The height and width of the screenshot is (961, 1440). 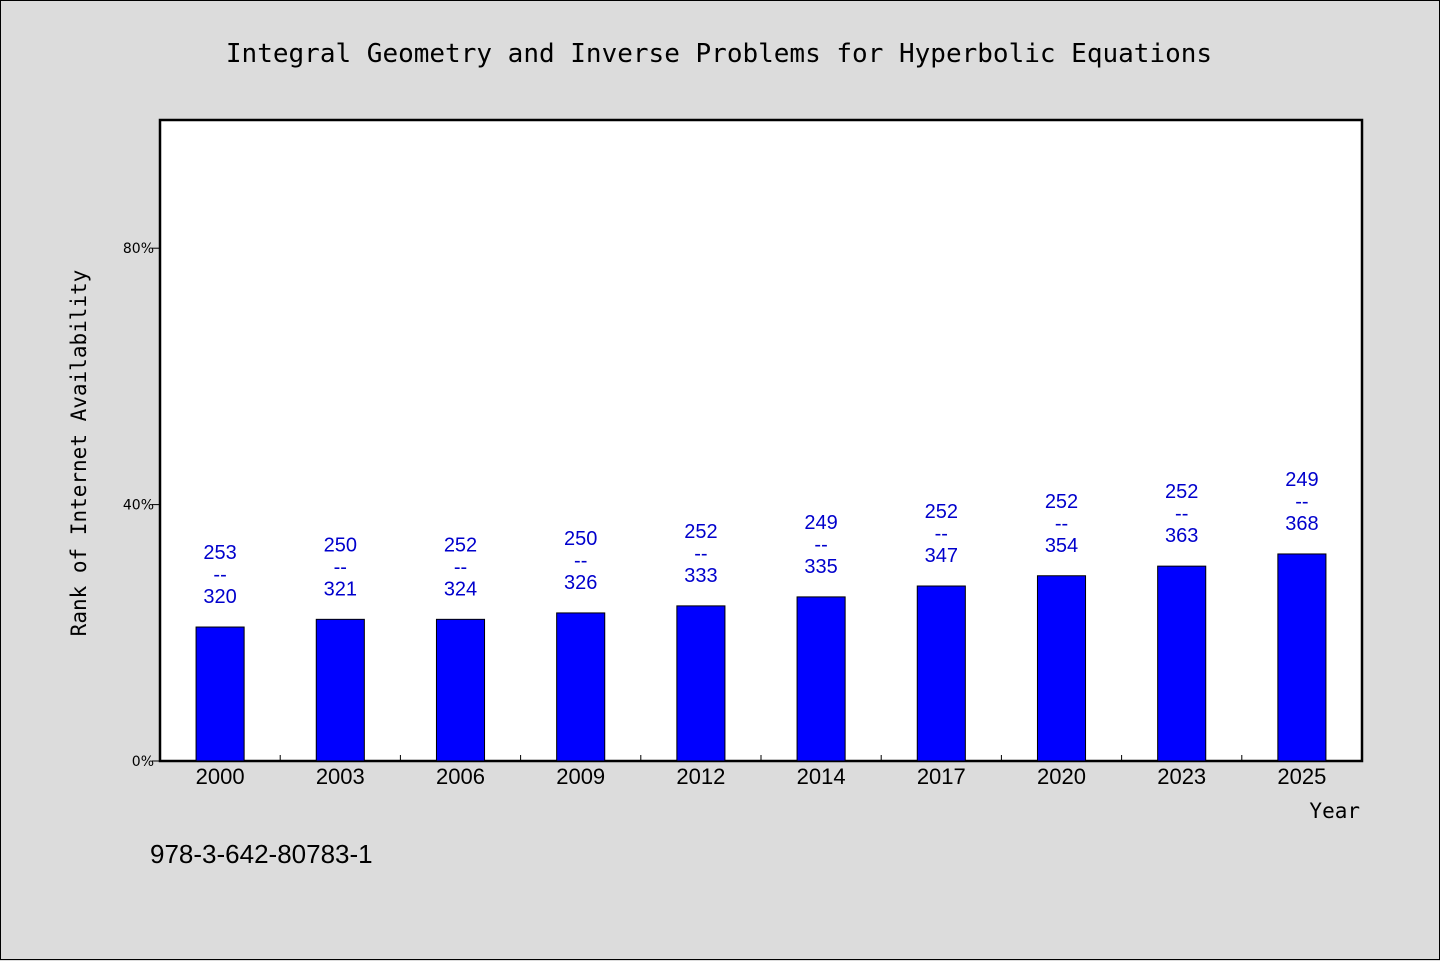 I want to click on x-tick-label: 2014, so click(x=821, y=776).